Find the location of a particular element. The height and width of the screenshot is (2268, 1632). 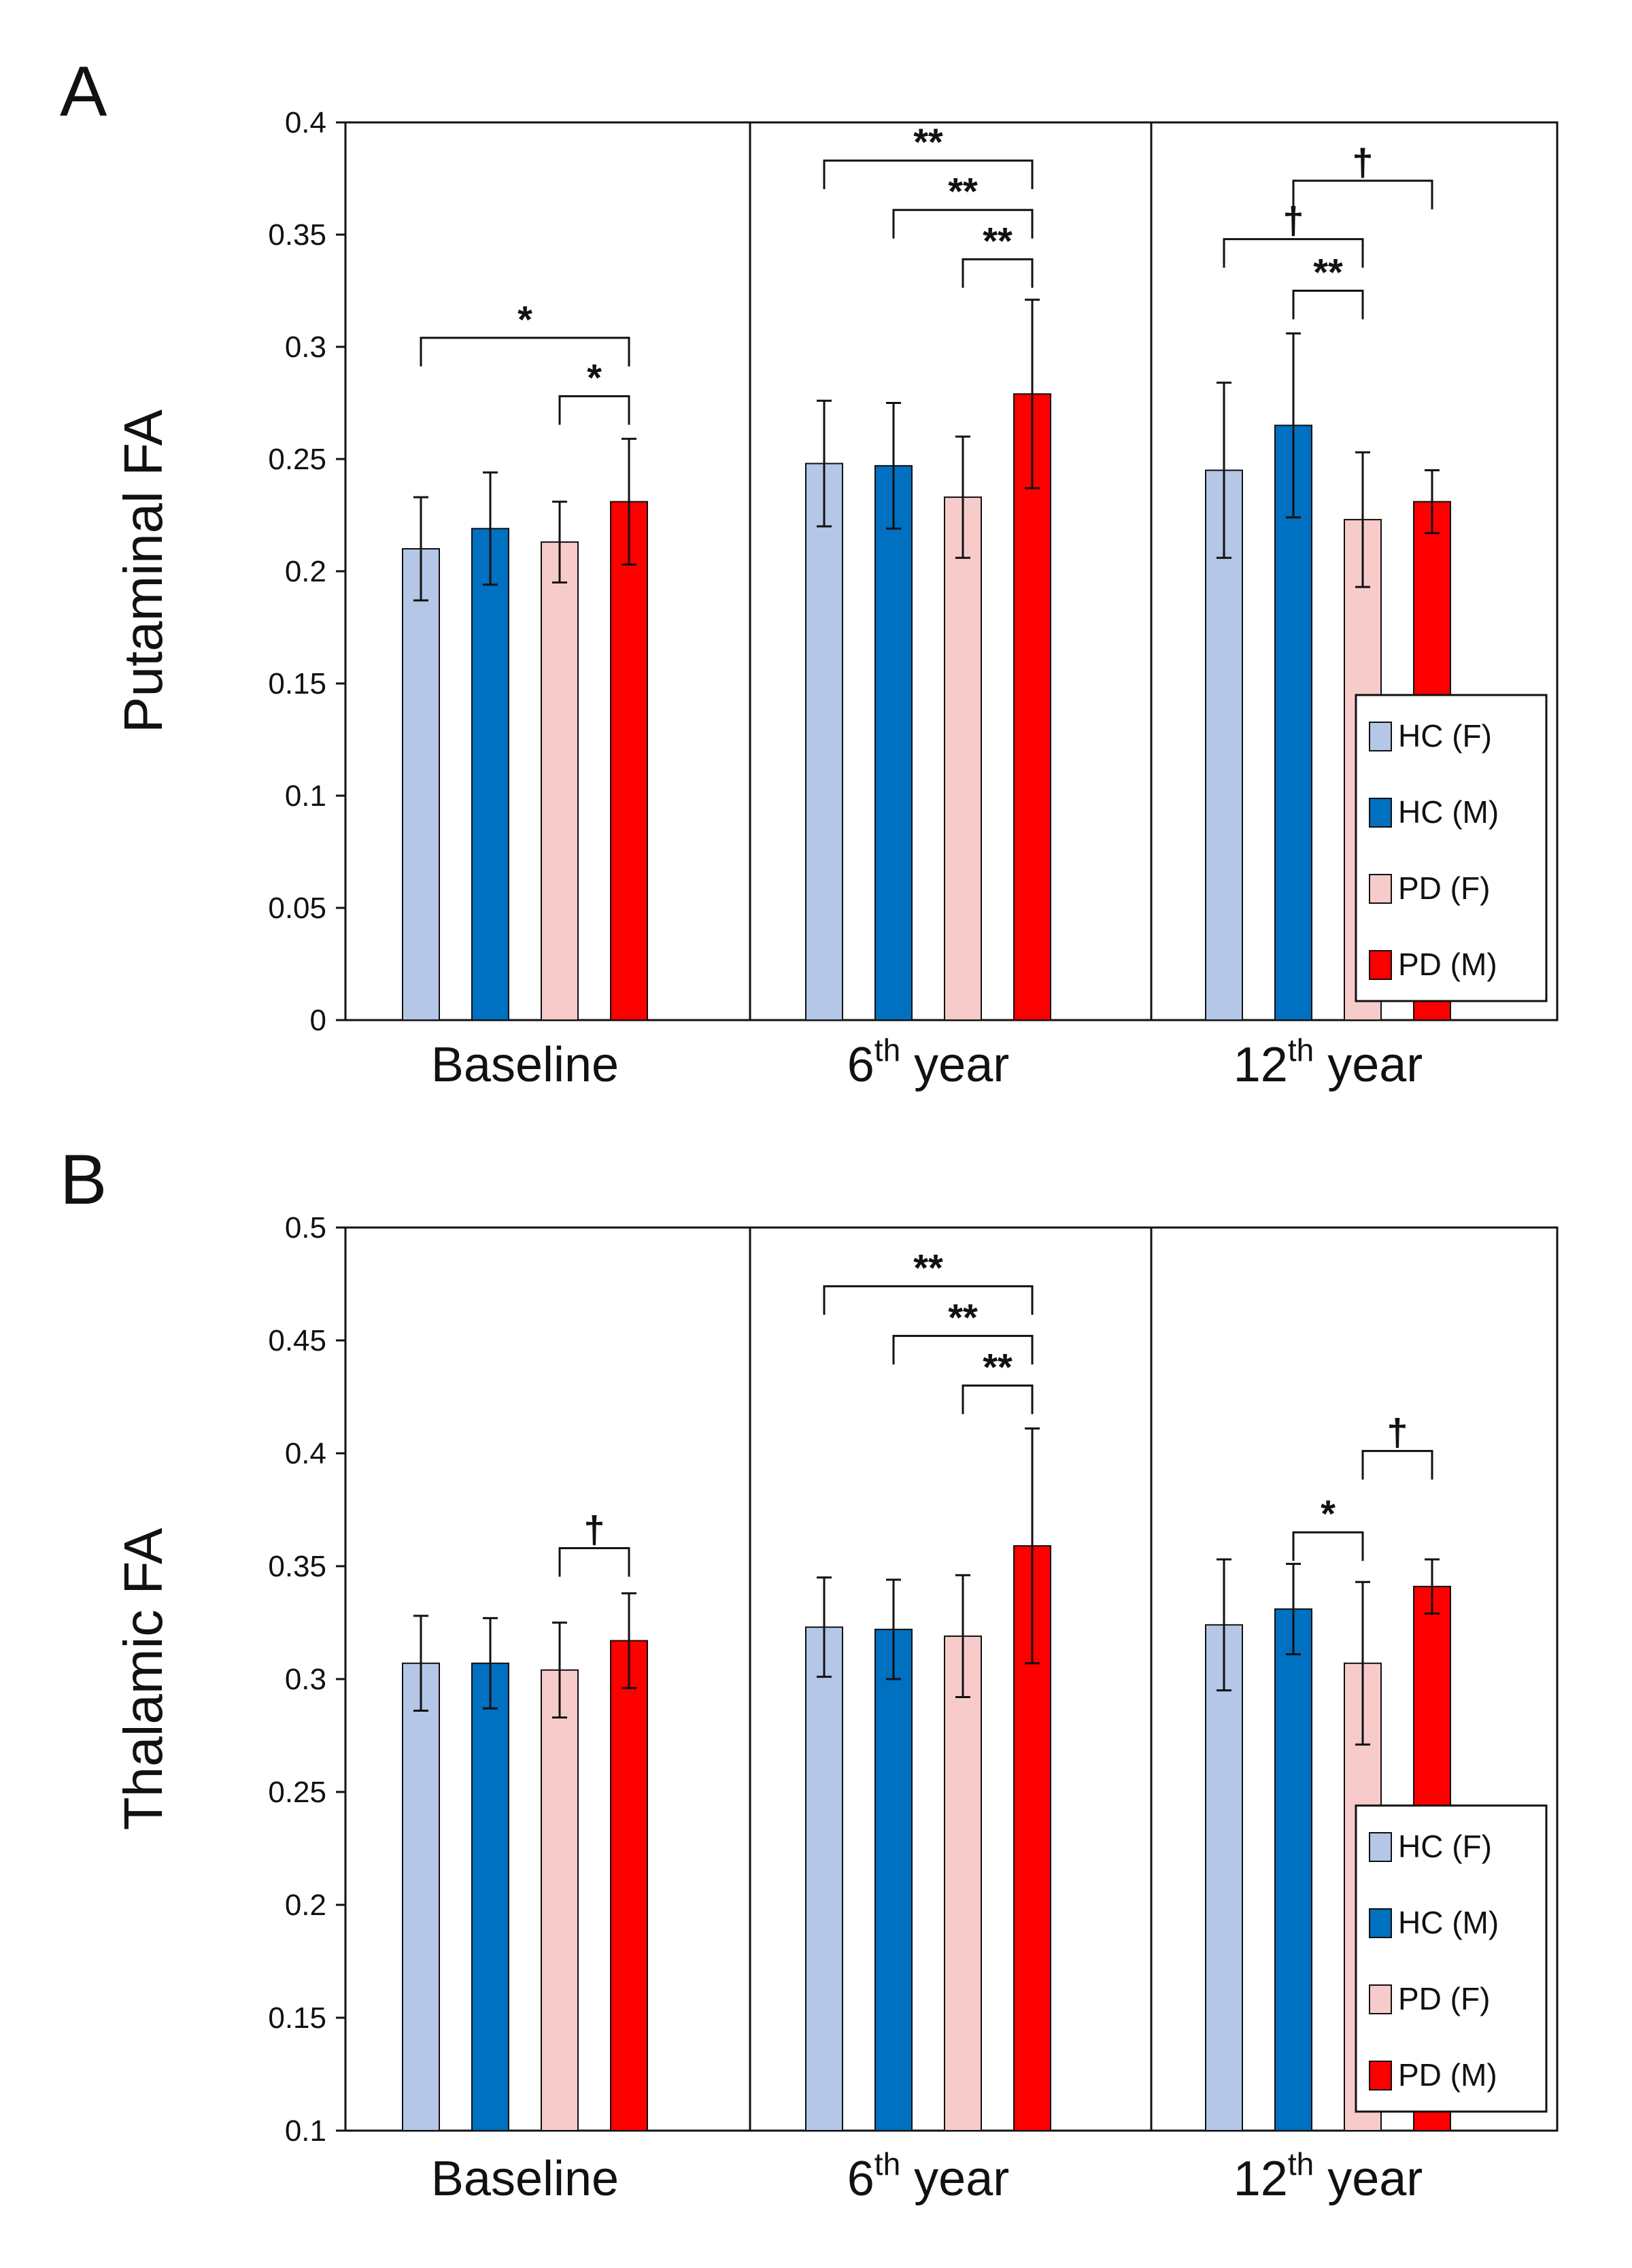

y-tick-label: 0.45 is located at coordinates (297, 1340).